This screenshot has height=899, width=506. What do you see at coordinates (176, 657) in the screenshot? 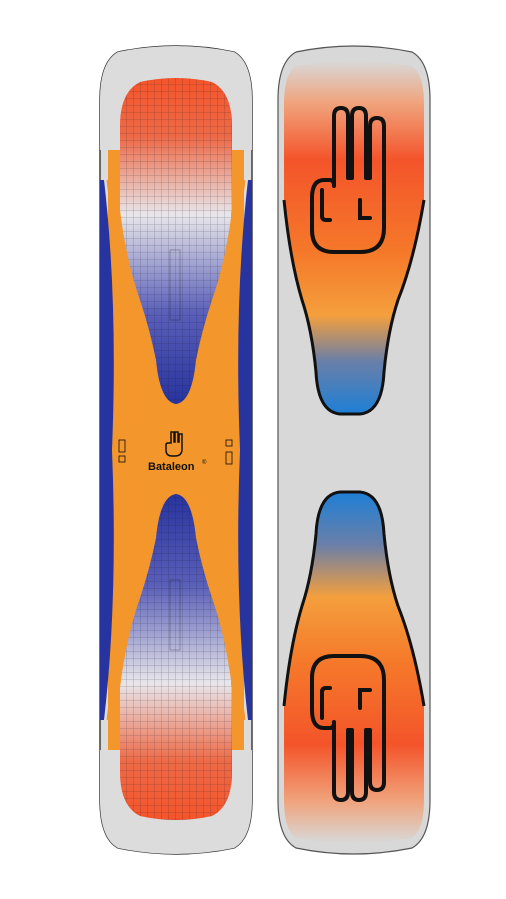
I see `left-board-bottom-panel` at bounding box center [176, 657].